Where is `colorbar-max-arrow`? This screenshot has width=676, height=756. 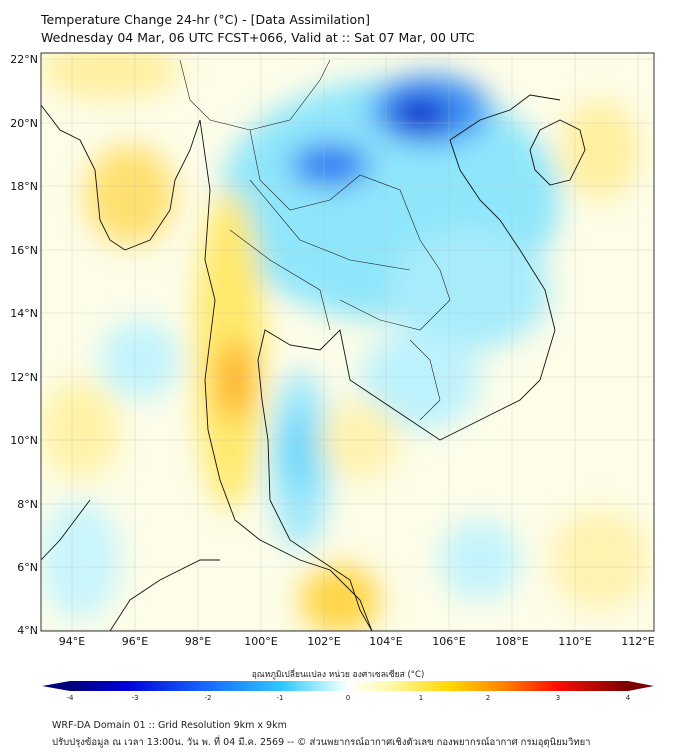
colorbar-max-arrow is located at coordinates (641, 686).